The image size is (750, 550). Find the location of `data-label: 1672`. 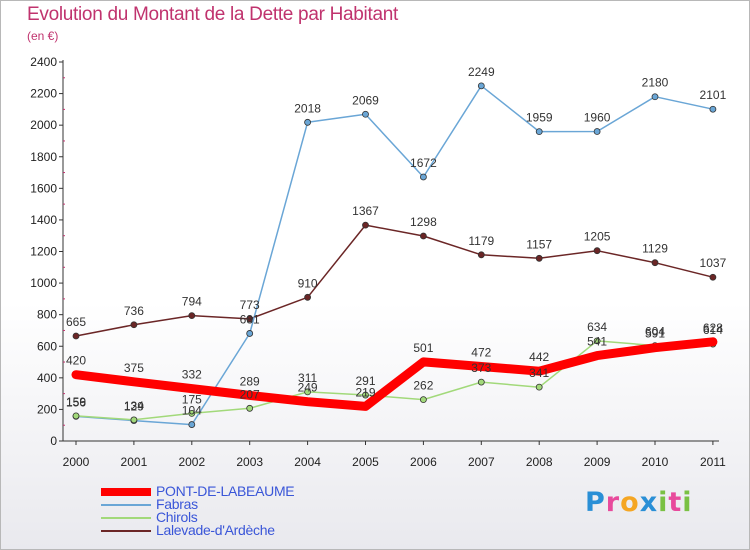

data-label: 1672 is located at coordinates (423, 163).